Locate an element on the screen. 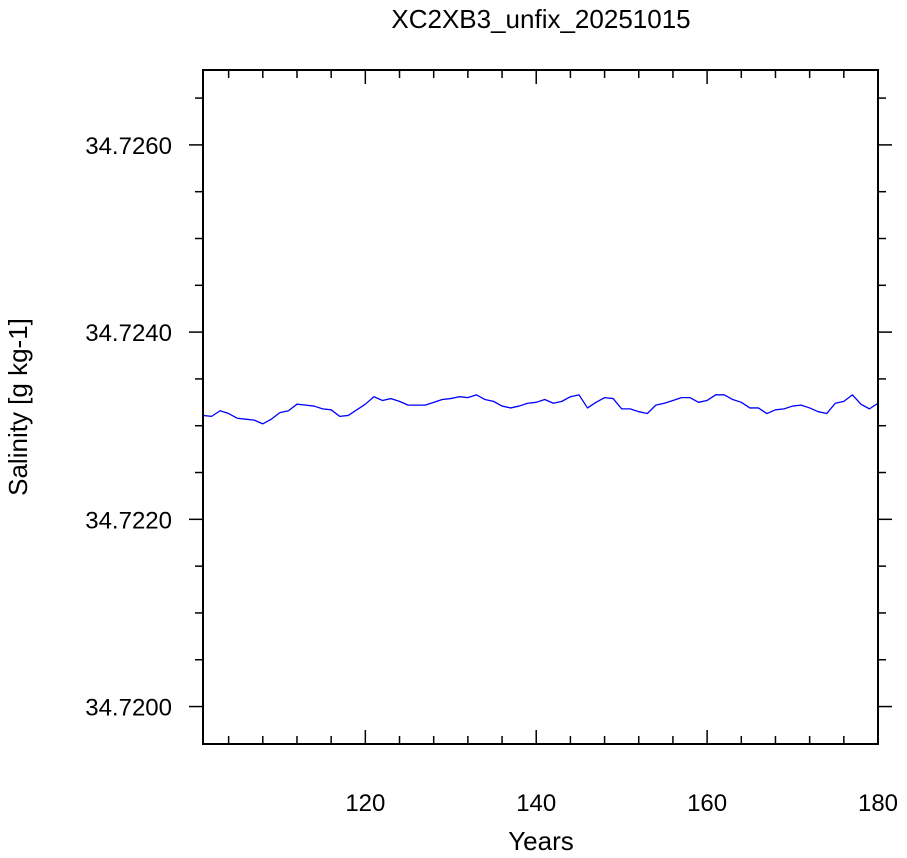 This screenshot has width=907, height=858. x-axis-tick-labels: 120 140 160 180 is located at coordinates (621, 803).